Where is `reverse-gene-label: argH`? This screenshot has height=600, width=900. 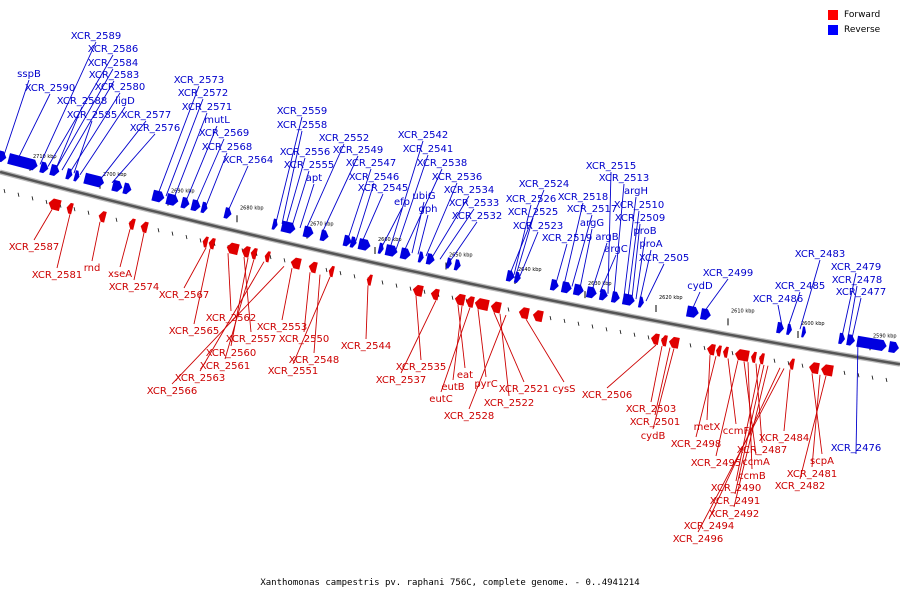
reverse-gene-label: argH is located at coordinates (636, 191).